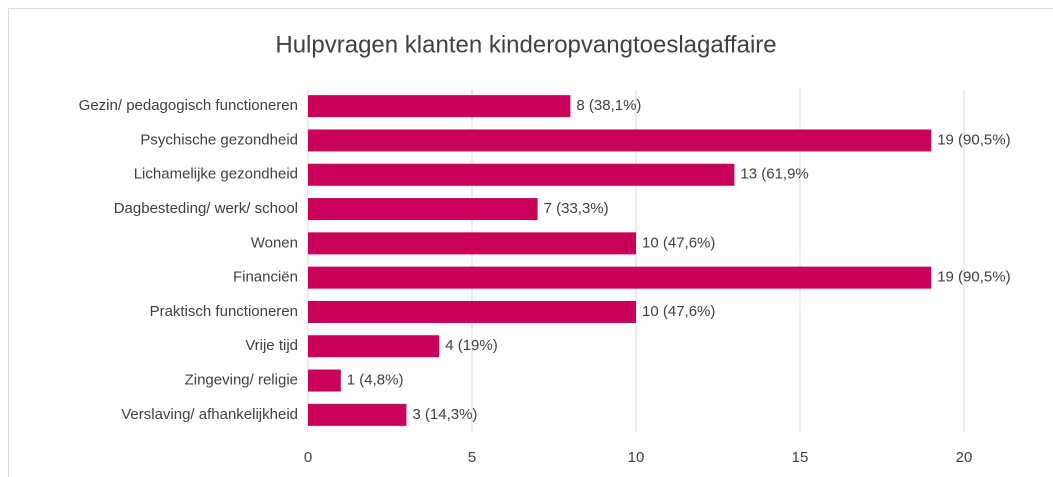  Describe the element at coordinates (800, 457) in the screenshot. I see `x-tick-label: 15` at that location.